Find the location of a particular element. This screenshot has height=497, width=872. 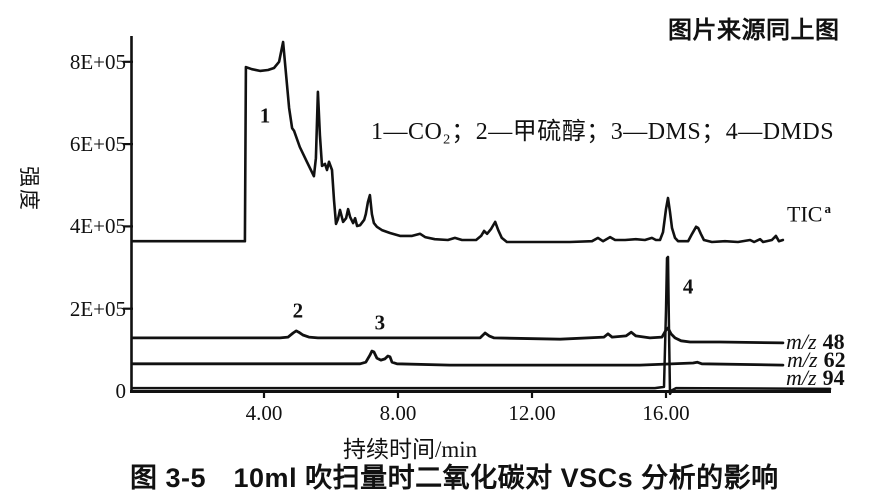

trace-mz62 is located at coordinates (458, 358).